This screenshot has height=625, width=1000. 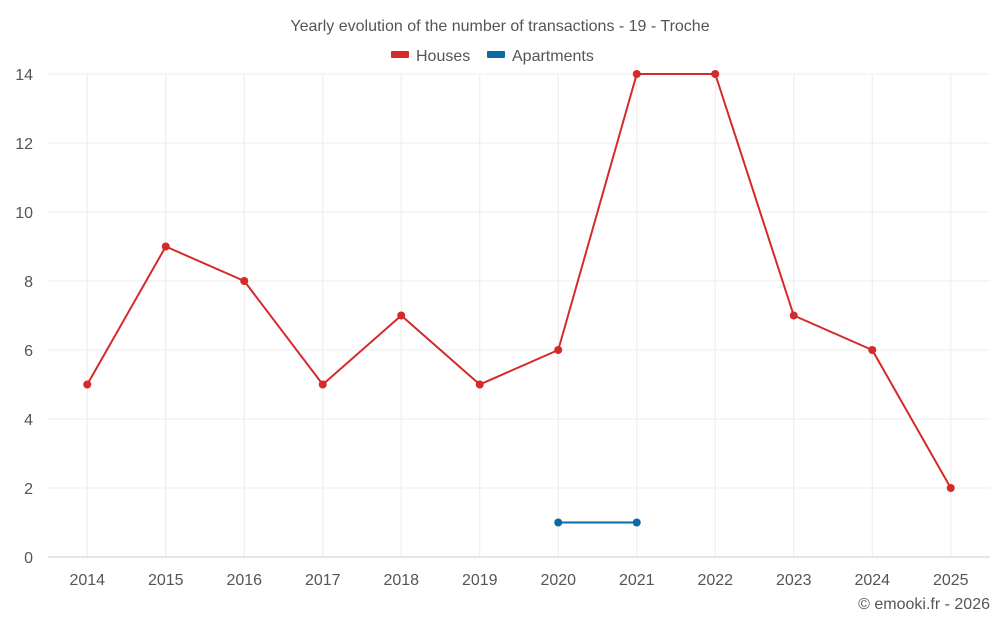 I want to click on x-tick-label-2025: 2025, so click(x=951, y=580).